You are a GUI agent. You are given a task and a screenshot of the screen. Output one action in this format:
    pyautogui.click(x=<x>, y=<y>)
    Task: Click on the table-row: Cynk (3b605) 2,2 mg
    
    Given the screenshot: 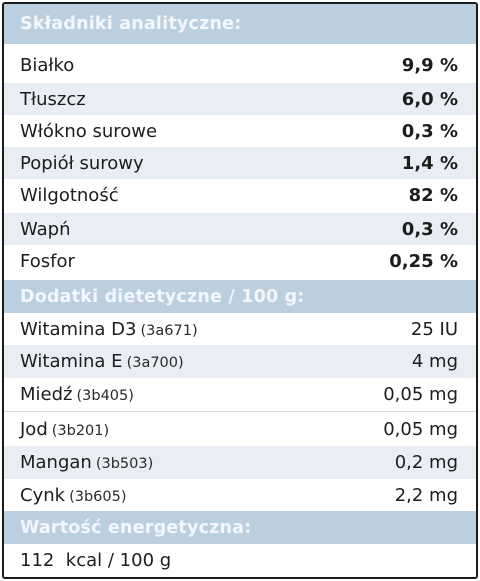 What is the action you would take?
    pyautogui.click(x=240, y=495)
    